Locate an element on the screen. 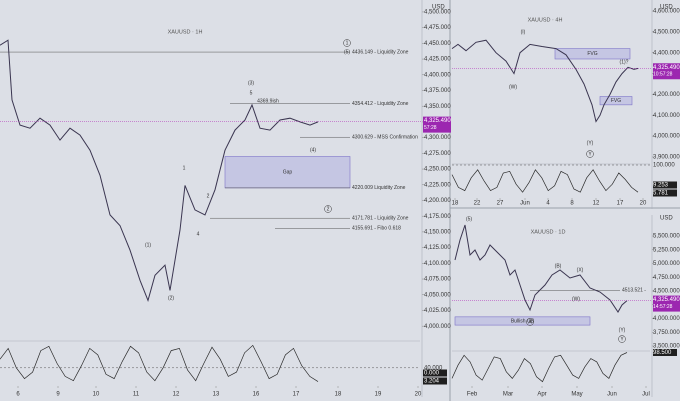  y-tick-label: 4,400.000 is located at coordinates (666, 53).